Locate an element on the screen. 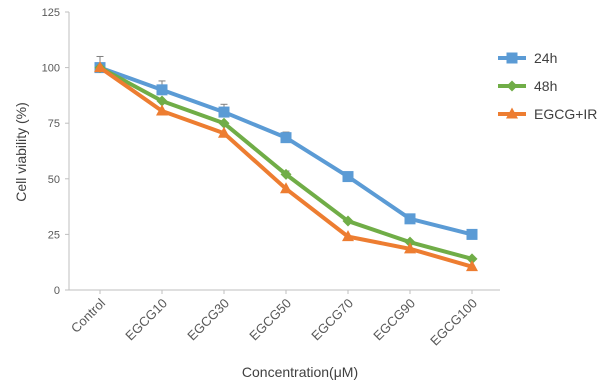 The width and height of the screenshot is (608, 385). legend-label: 48h is located at coordinates (545, 86).